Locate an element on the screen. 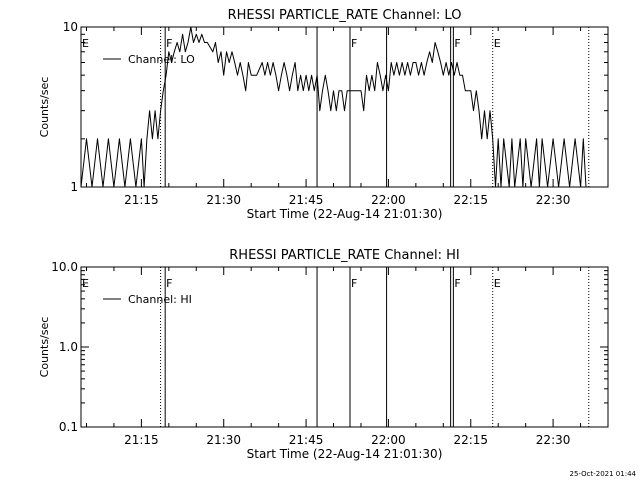  generated-timestamp: 25-Oct-2021 01:44 is located at coordinates (603, 474).